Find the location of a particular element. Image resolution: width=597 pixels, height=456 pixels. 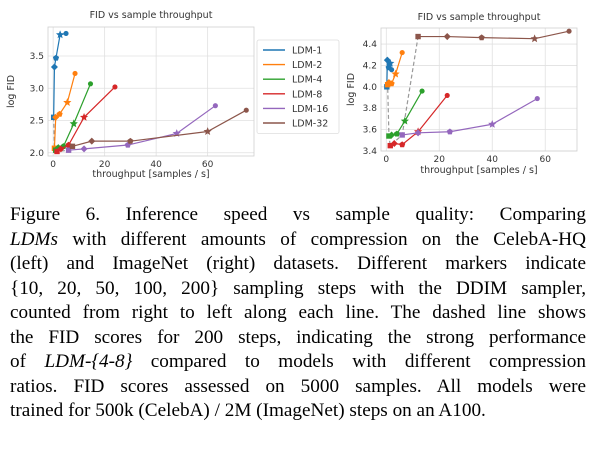

y-tick-label: 2.0 is located at coordinates (37, 154).